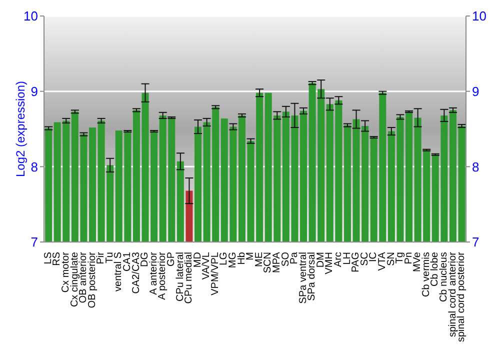 This screenshot has height=350, width=500. I want to click on y-tick-label: 9, so click(34, 91).